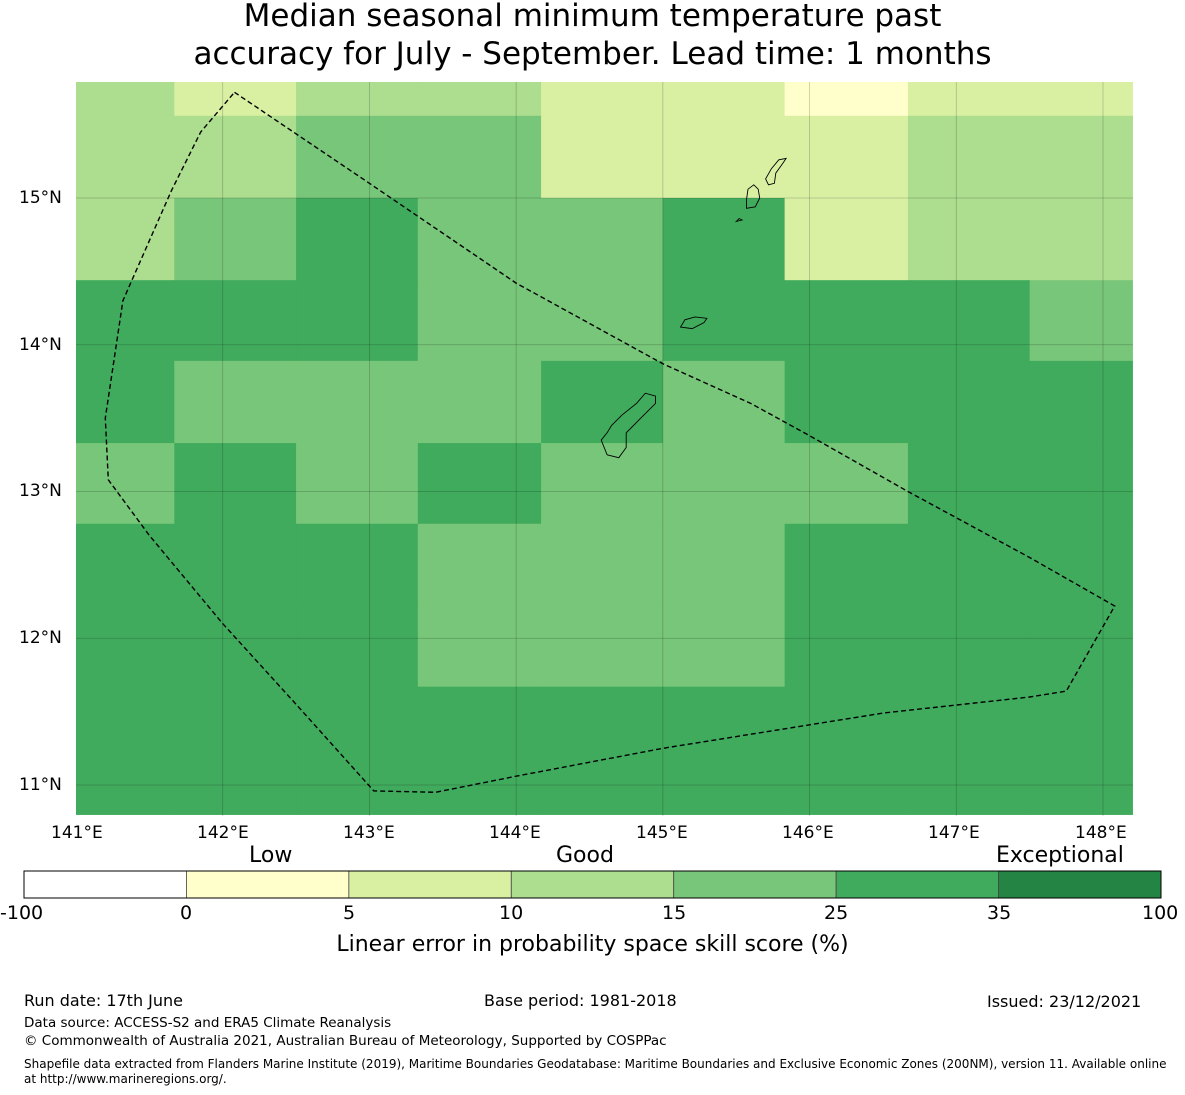 The height and width of the screenshot is (1095, 1185). What do you see at coordinates (349, 913) in the screenshot?
I see `colorbar-tick-5: 5` at bounding box center [349, 913].